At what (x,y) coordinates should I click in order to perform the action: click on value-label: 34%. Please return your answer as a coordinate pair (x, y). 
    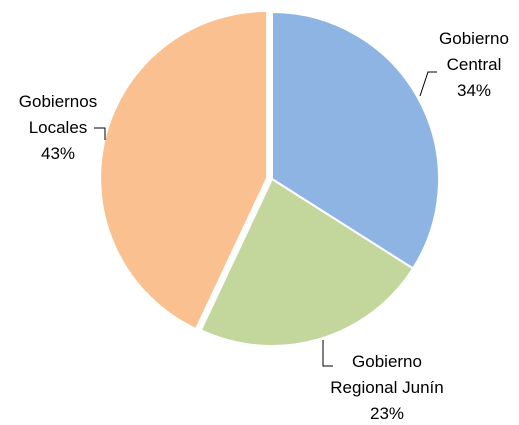
    Looking at the image, I should click on (474, 90).